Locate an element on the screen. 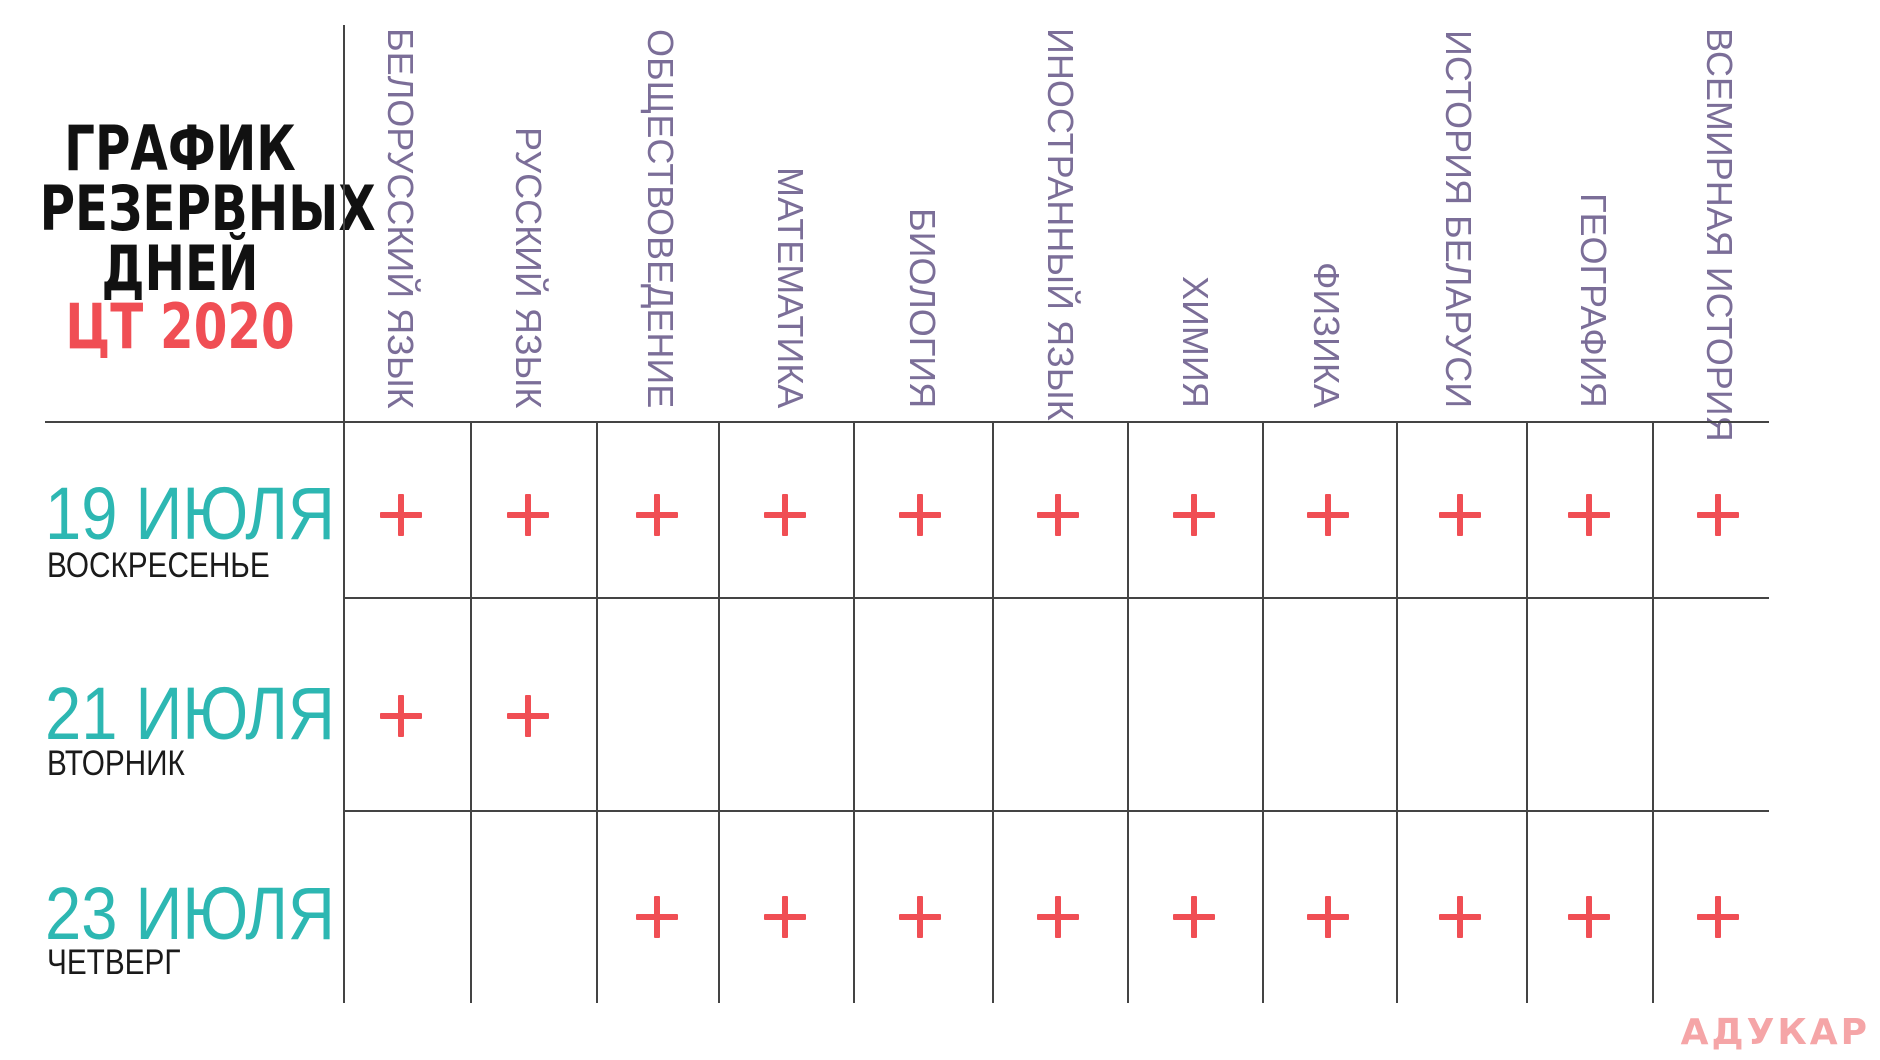  row-date-label: 21 ИЮЛЯ is located at coordinates (190, 713).